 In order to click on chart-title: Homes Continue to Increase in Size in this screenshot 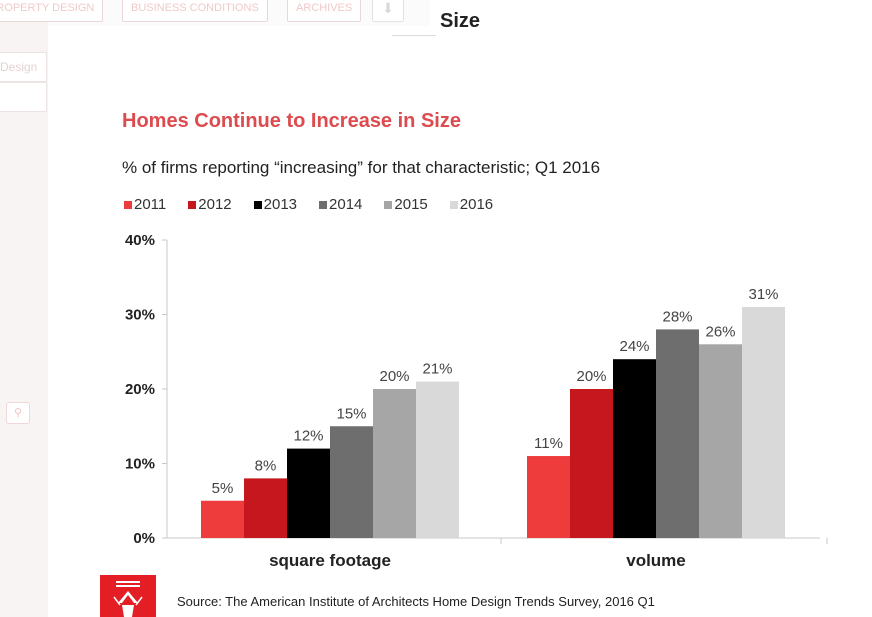, I will do `click(291, 121)`.